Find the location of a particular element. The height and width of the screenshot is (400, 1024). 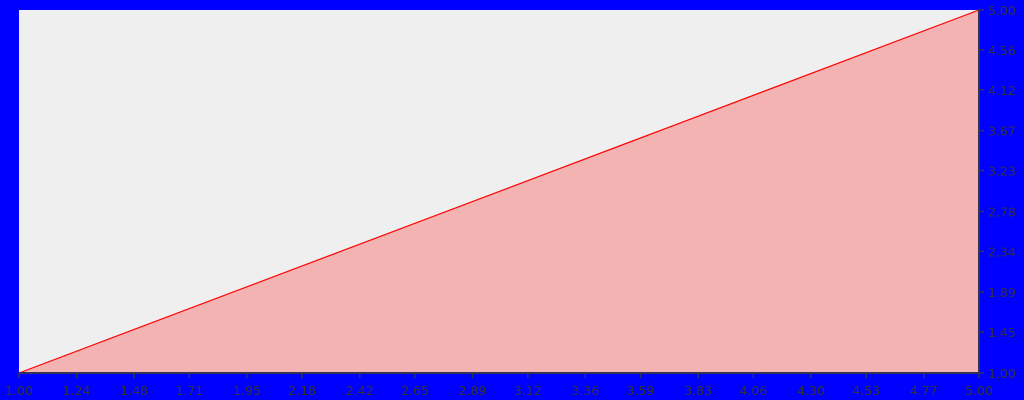

y-tick-label: 2.78 is located at coordinates (1002, 211).